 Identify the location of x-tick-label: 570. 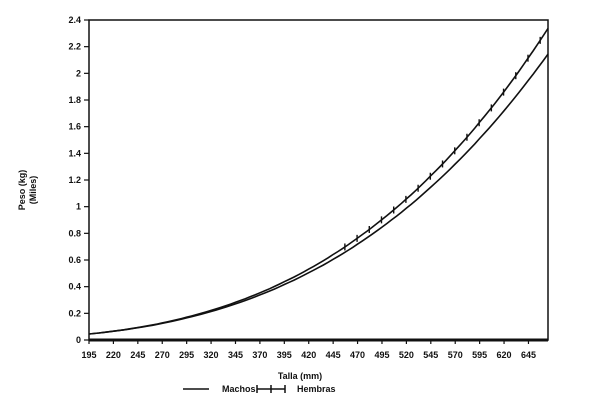
(455, 355).